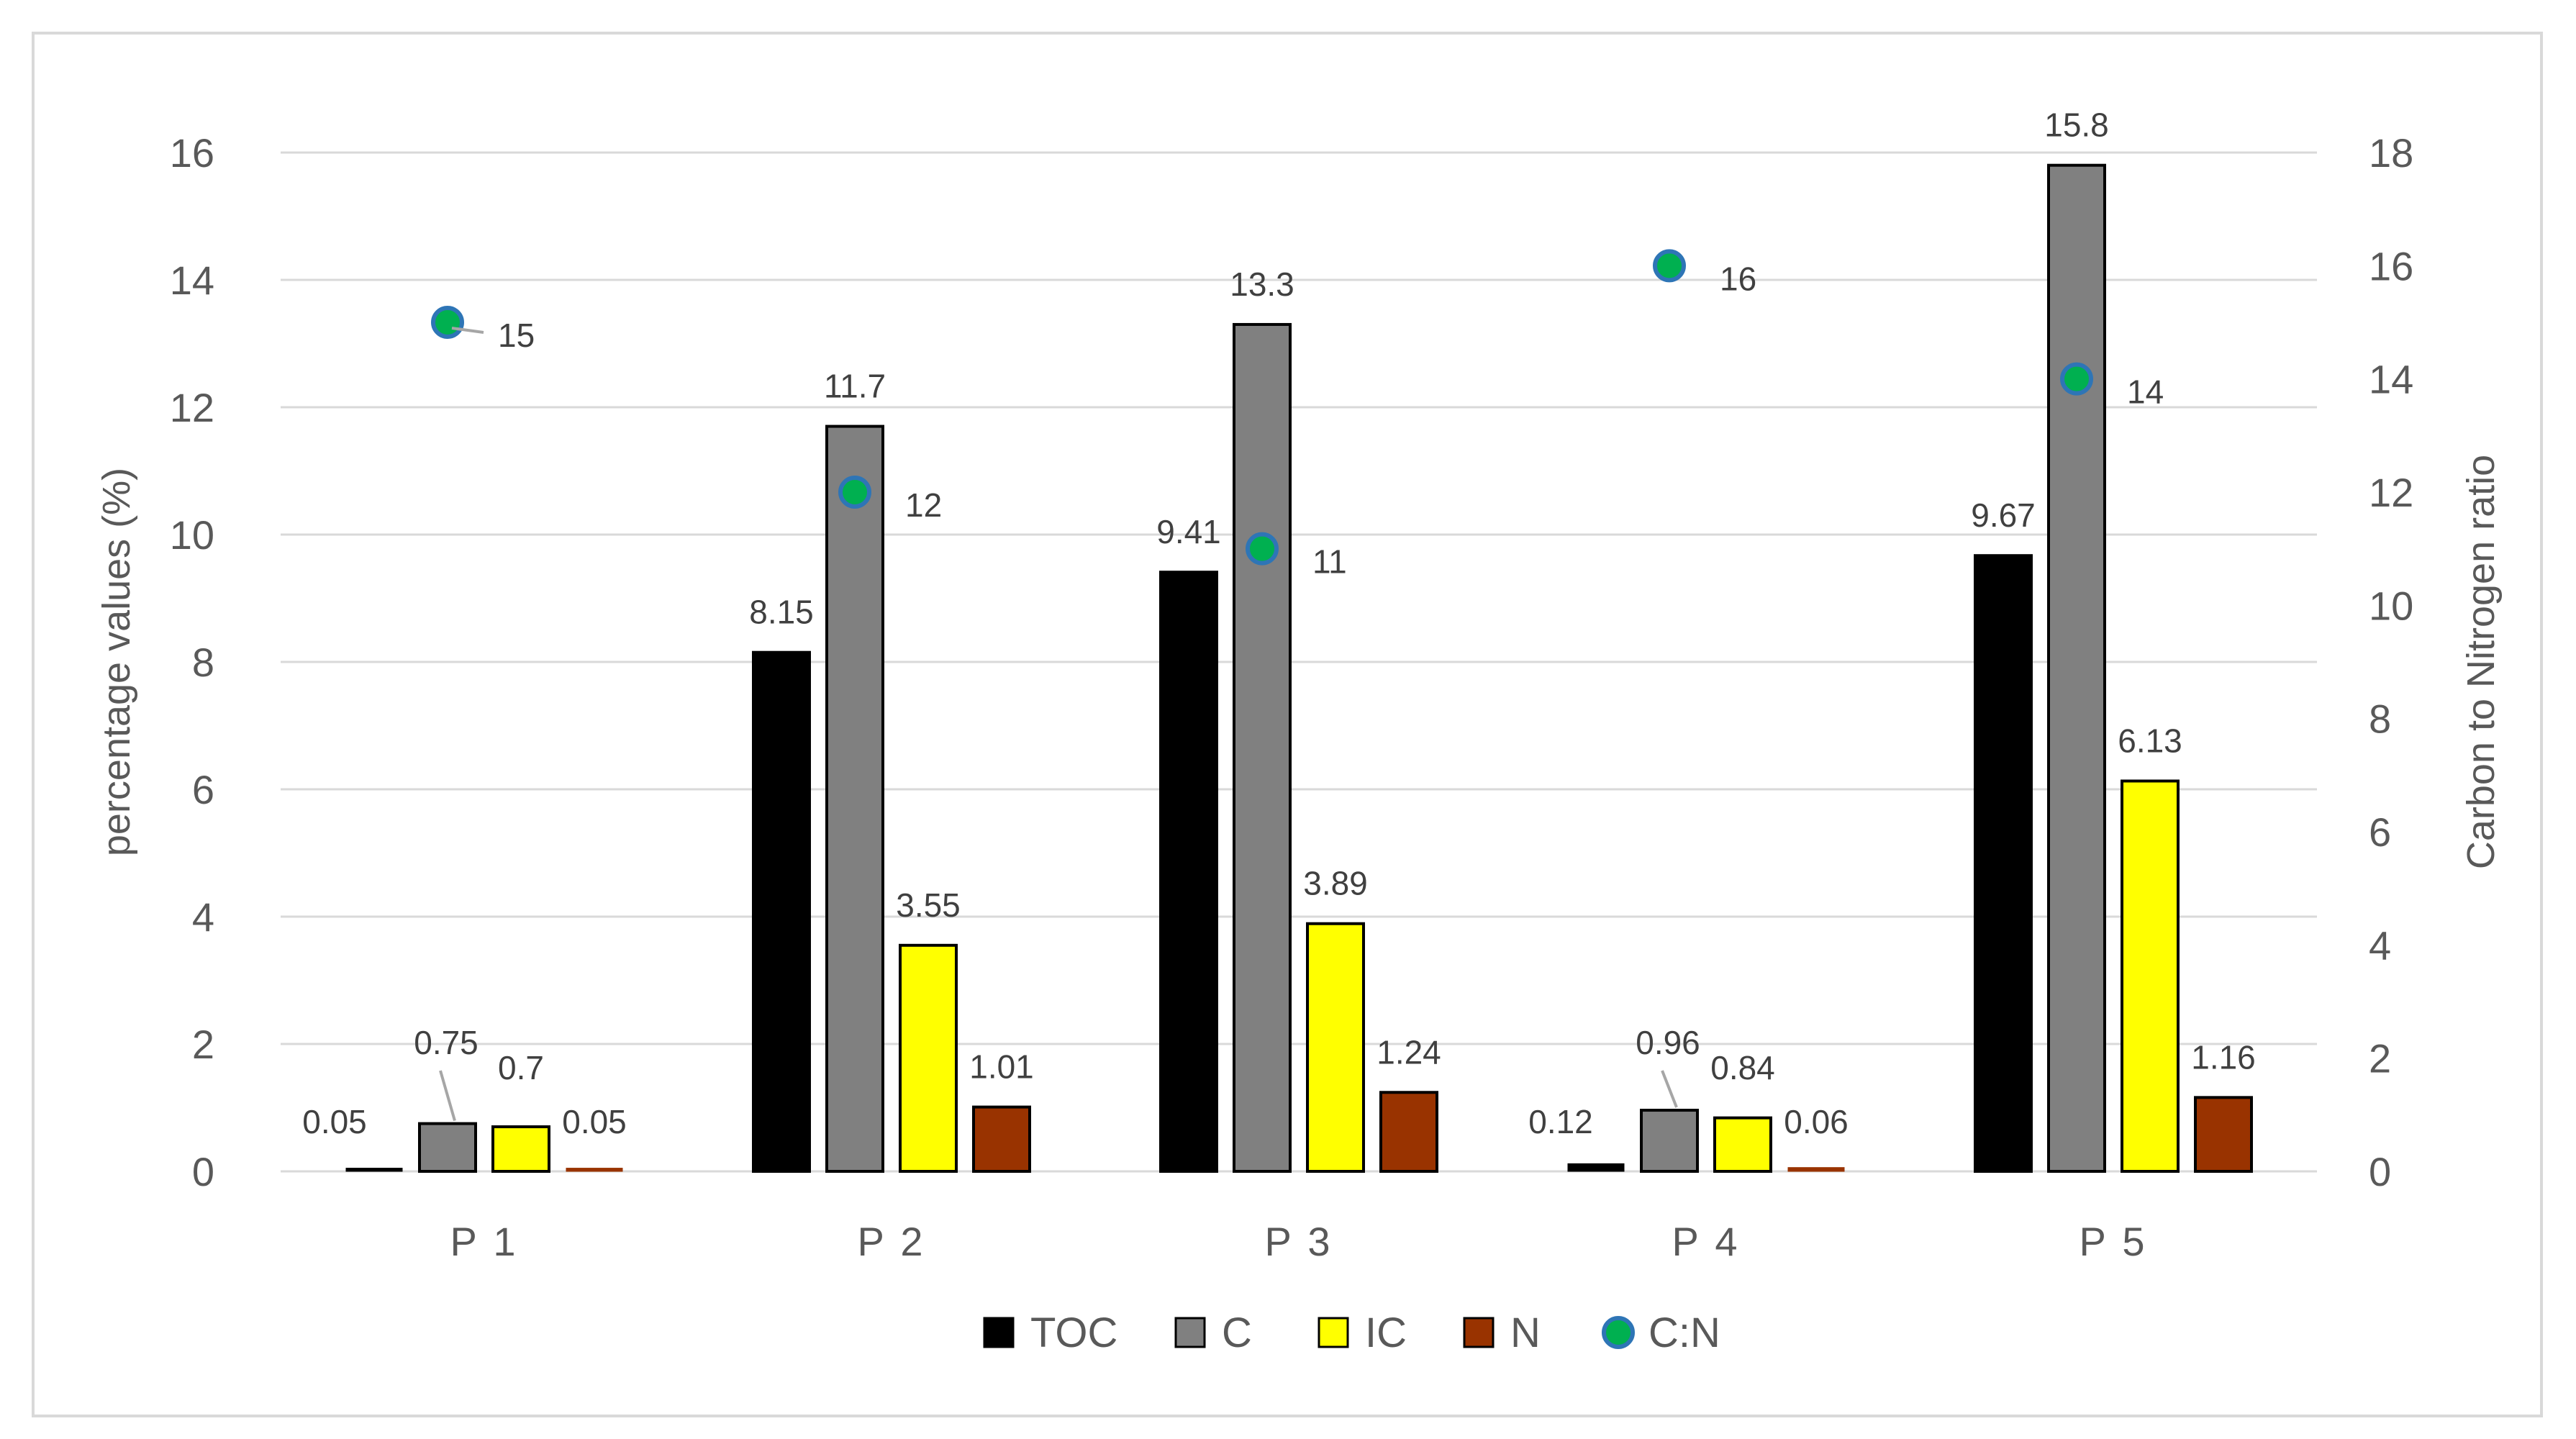  I want to click on bar-data-label: 0.96, so click(1668, 1042).